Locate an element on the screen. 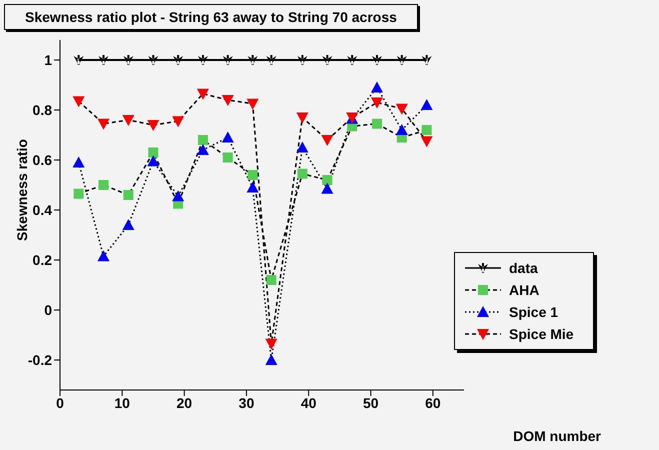 The width and height of the screenshot is (659, 450). x-axis-title: DOM number is located at coordinates (557, 436).